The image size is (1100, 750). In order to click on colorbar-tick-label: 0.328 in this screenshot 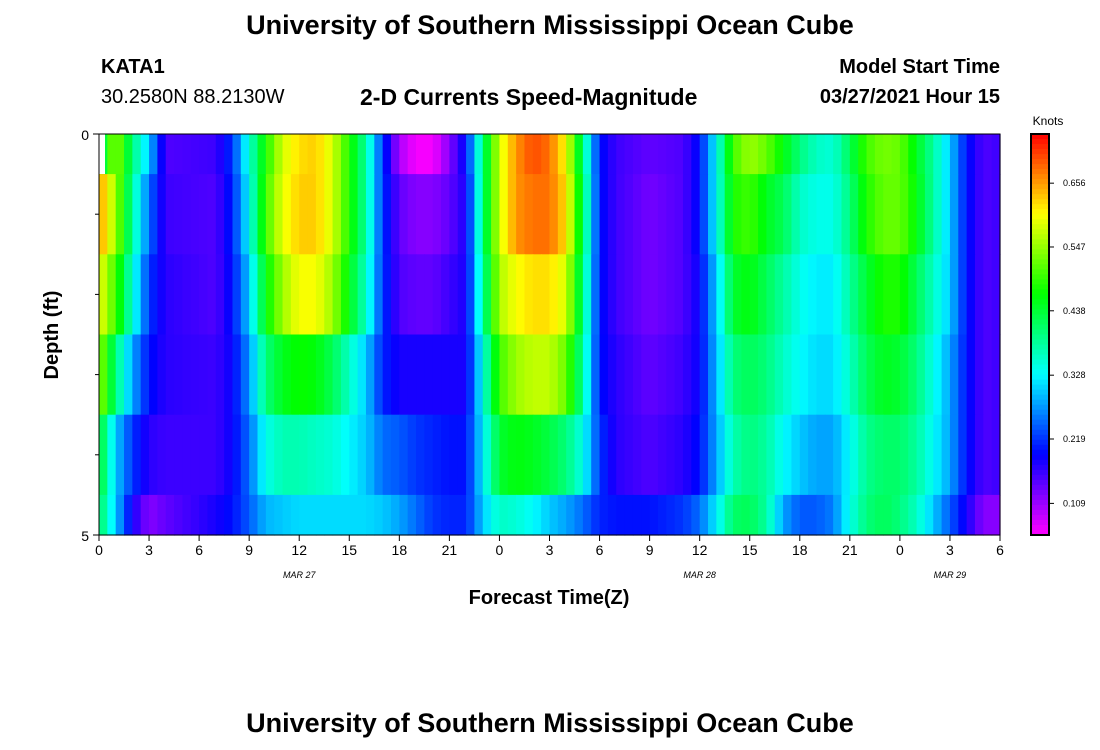, I will do `click(1074, 375)`.